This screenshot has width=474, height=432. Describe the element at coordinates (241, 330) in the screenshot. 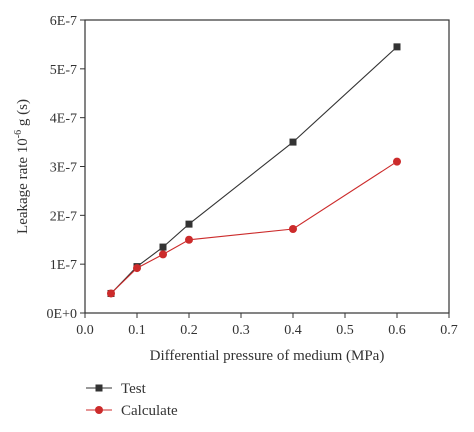

I see `x-tick-label: 0.3` at that location.